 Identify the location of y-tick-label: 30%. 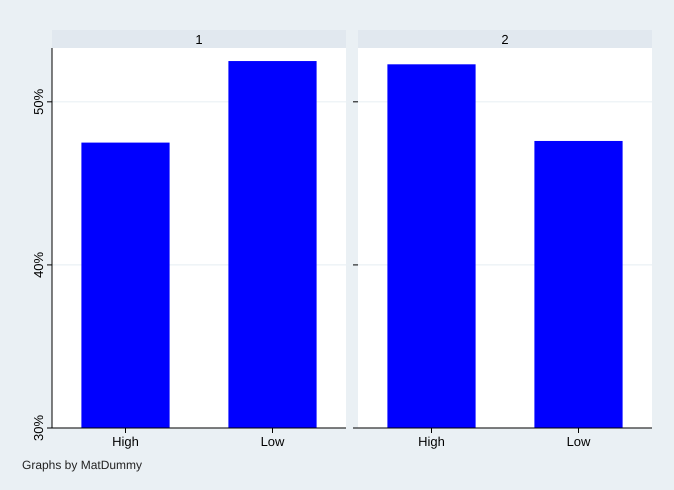
(38, 428).